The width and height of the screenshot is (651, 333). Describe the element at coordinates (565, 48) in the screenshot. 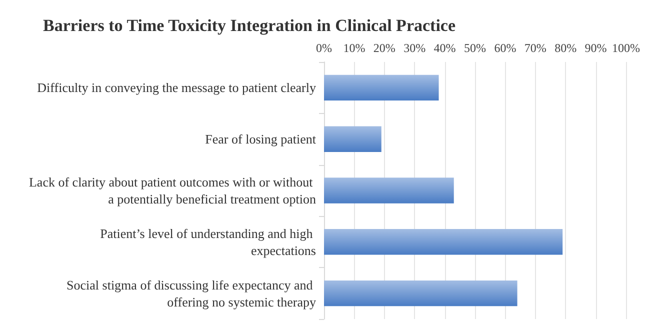

I see `x-tick-label: 80%` at that location.